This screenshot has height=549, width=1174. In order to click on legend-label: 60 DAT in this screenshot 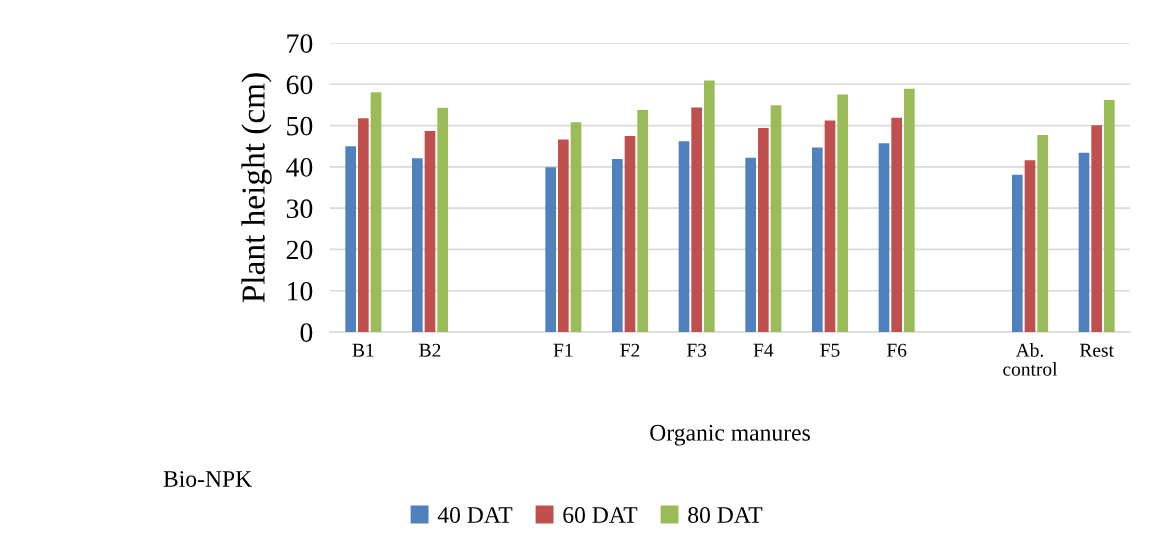, I will do `click(600, 515)`.